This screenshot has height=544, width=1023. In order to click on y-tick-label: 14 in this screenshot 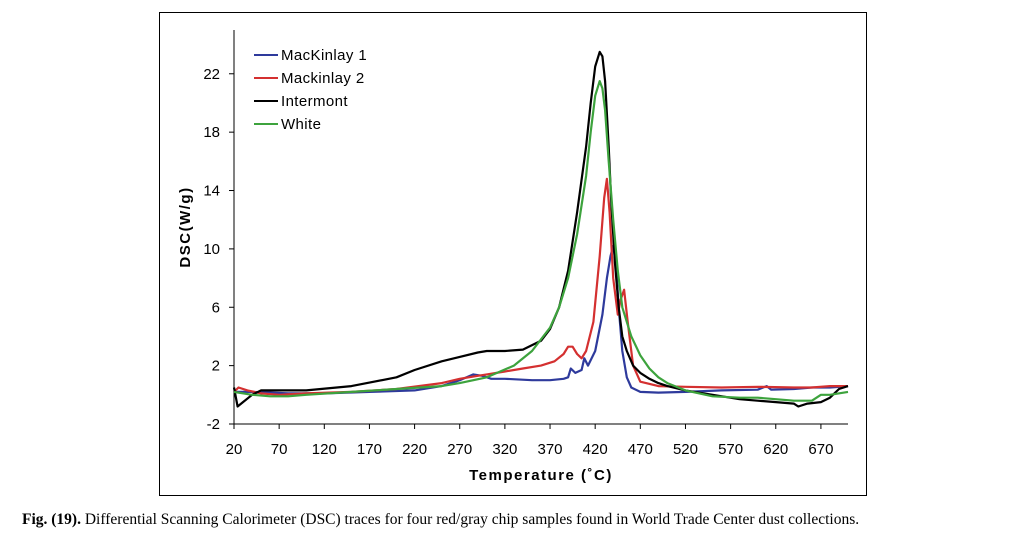, I will do `click(211, 191)`.